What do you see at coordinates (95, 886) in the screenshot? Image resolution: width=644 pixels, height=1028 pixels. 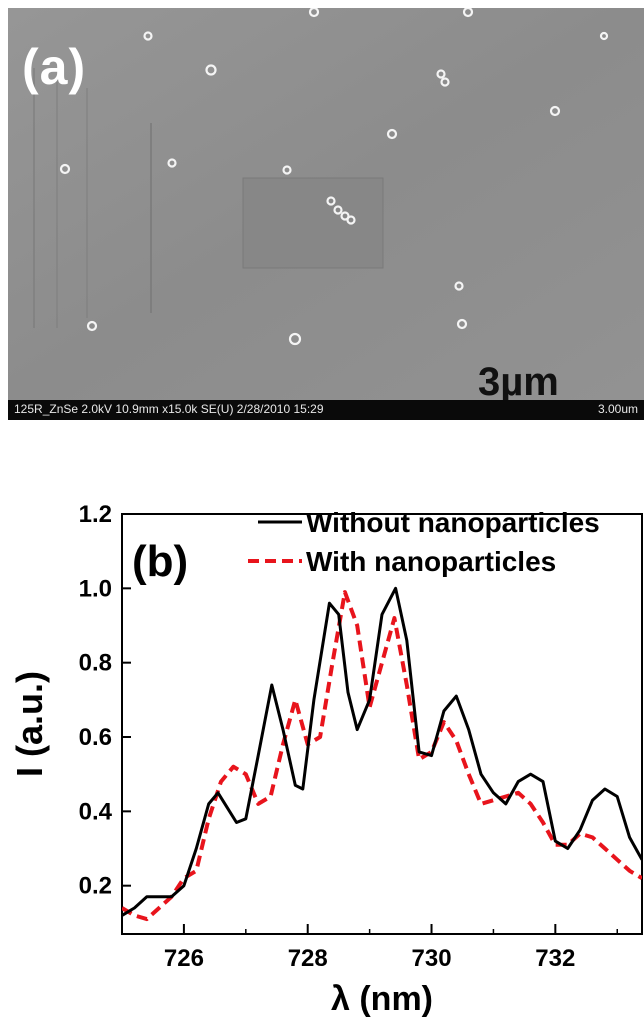 I see `y-tick-label: 0.2` at bounding box center [95, 886].